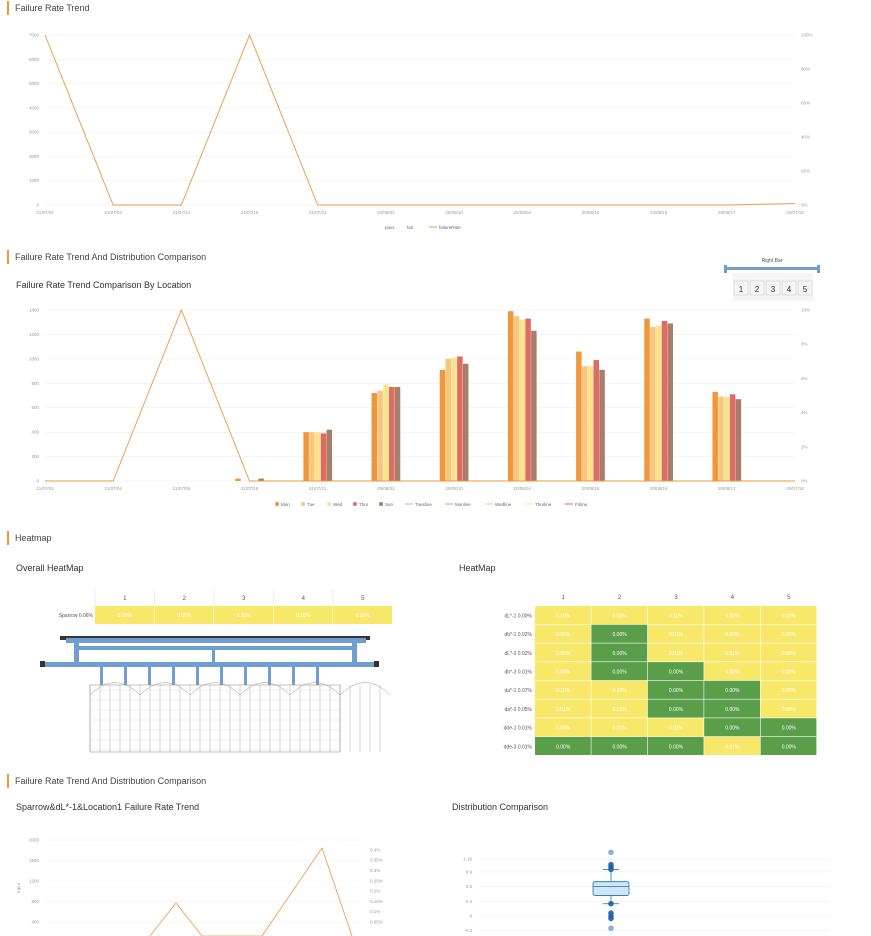 This screenshot has width=871, height=936. Describe the element at coordinates (215, 718) in the screenshot. I see `structure-frame` at that location.